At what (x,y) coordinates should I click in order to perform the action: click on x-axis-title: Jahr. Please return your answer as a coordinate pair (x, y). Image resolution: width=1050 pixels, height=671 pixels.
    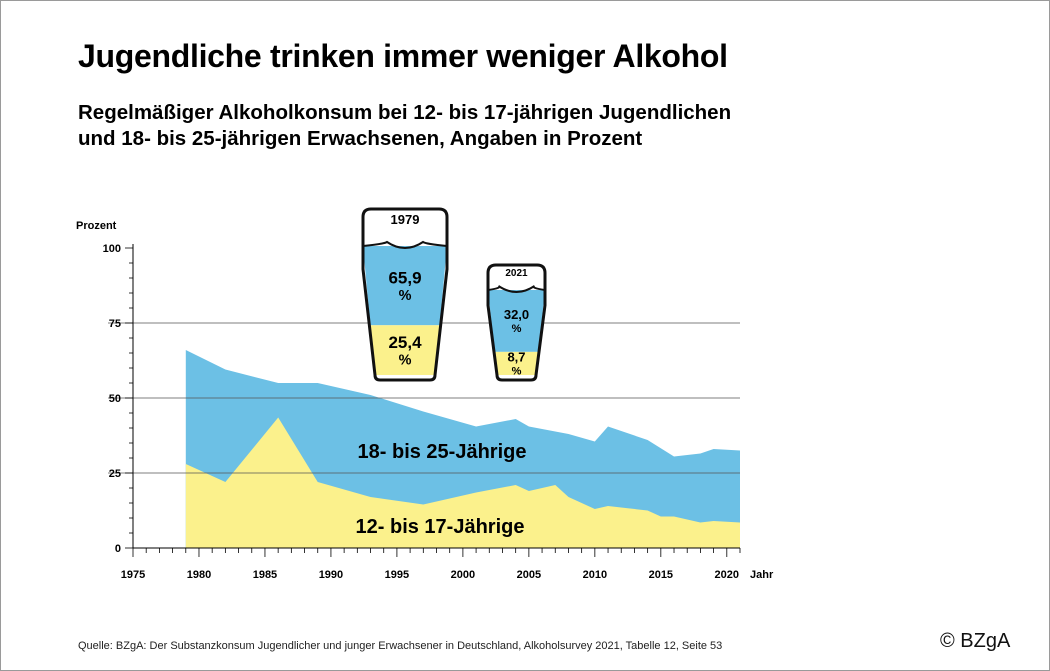
    Looking at the image, I should click on (762, 575).